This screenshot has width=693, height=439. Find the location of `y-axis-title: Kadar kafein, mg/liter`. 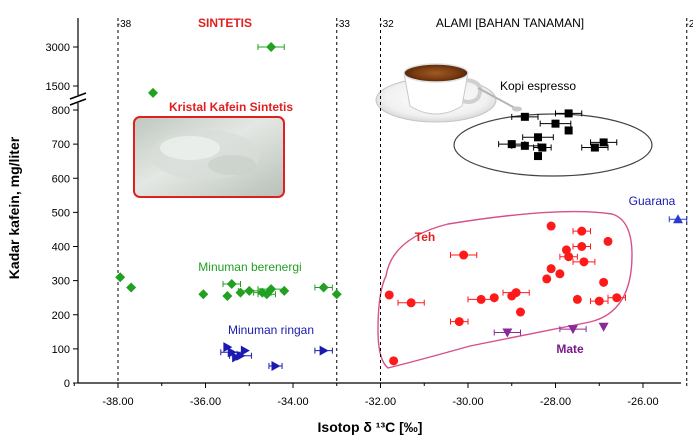

y-axis-title: Kadar kafein, mg/liter is located at coordinates (14, 207).